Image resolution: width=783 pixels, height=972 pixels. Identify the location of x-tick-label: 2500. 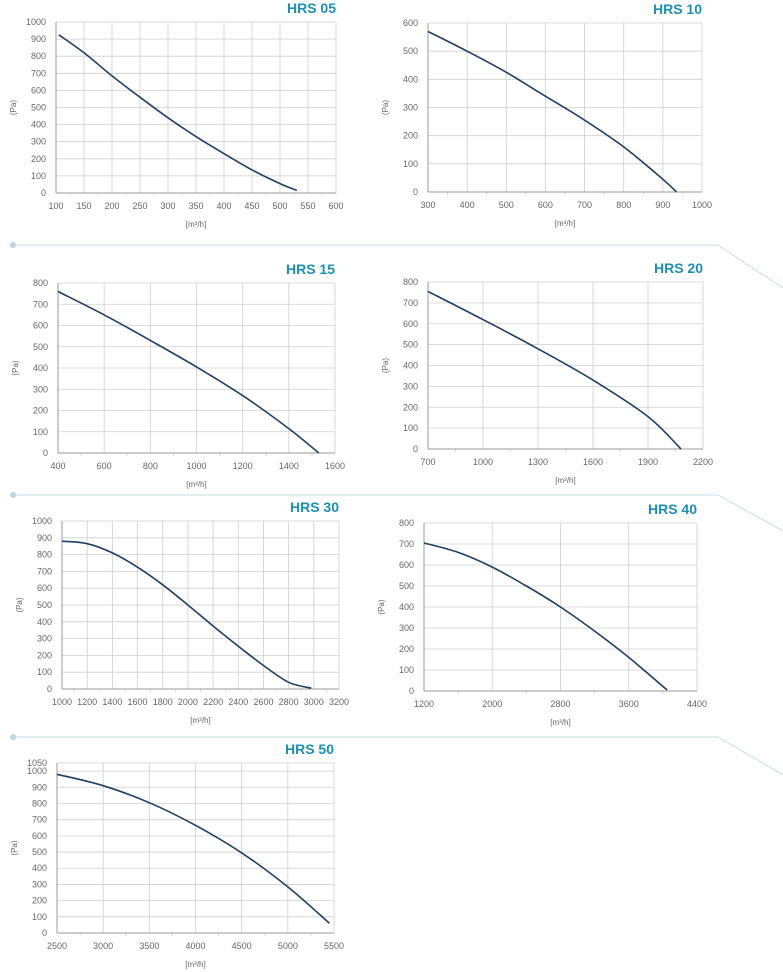
(57, 946).